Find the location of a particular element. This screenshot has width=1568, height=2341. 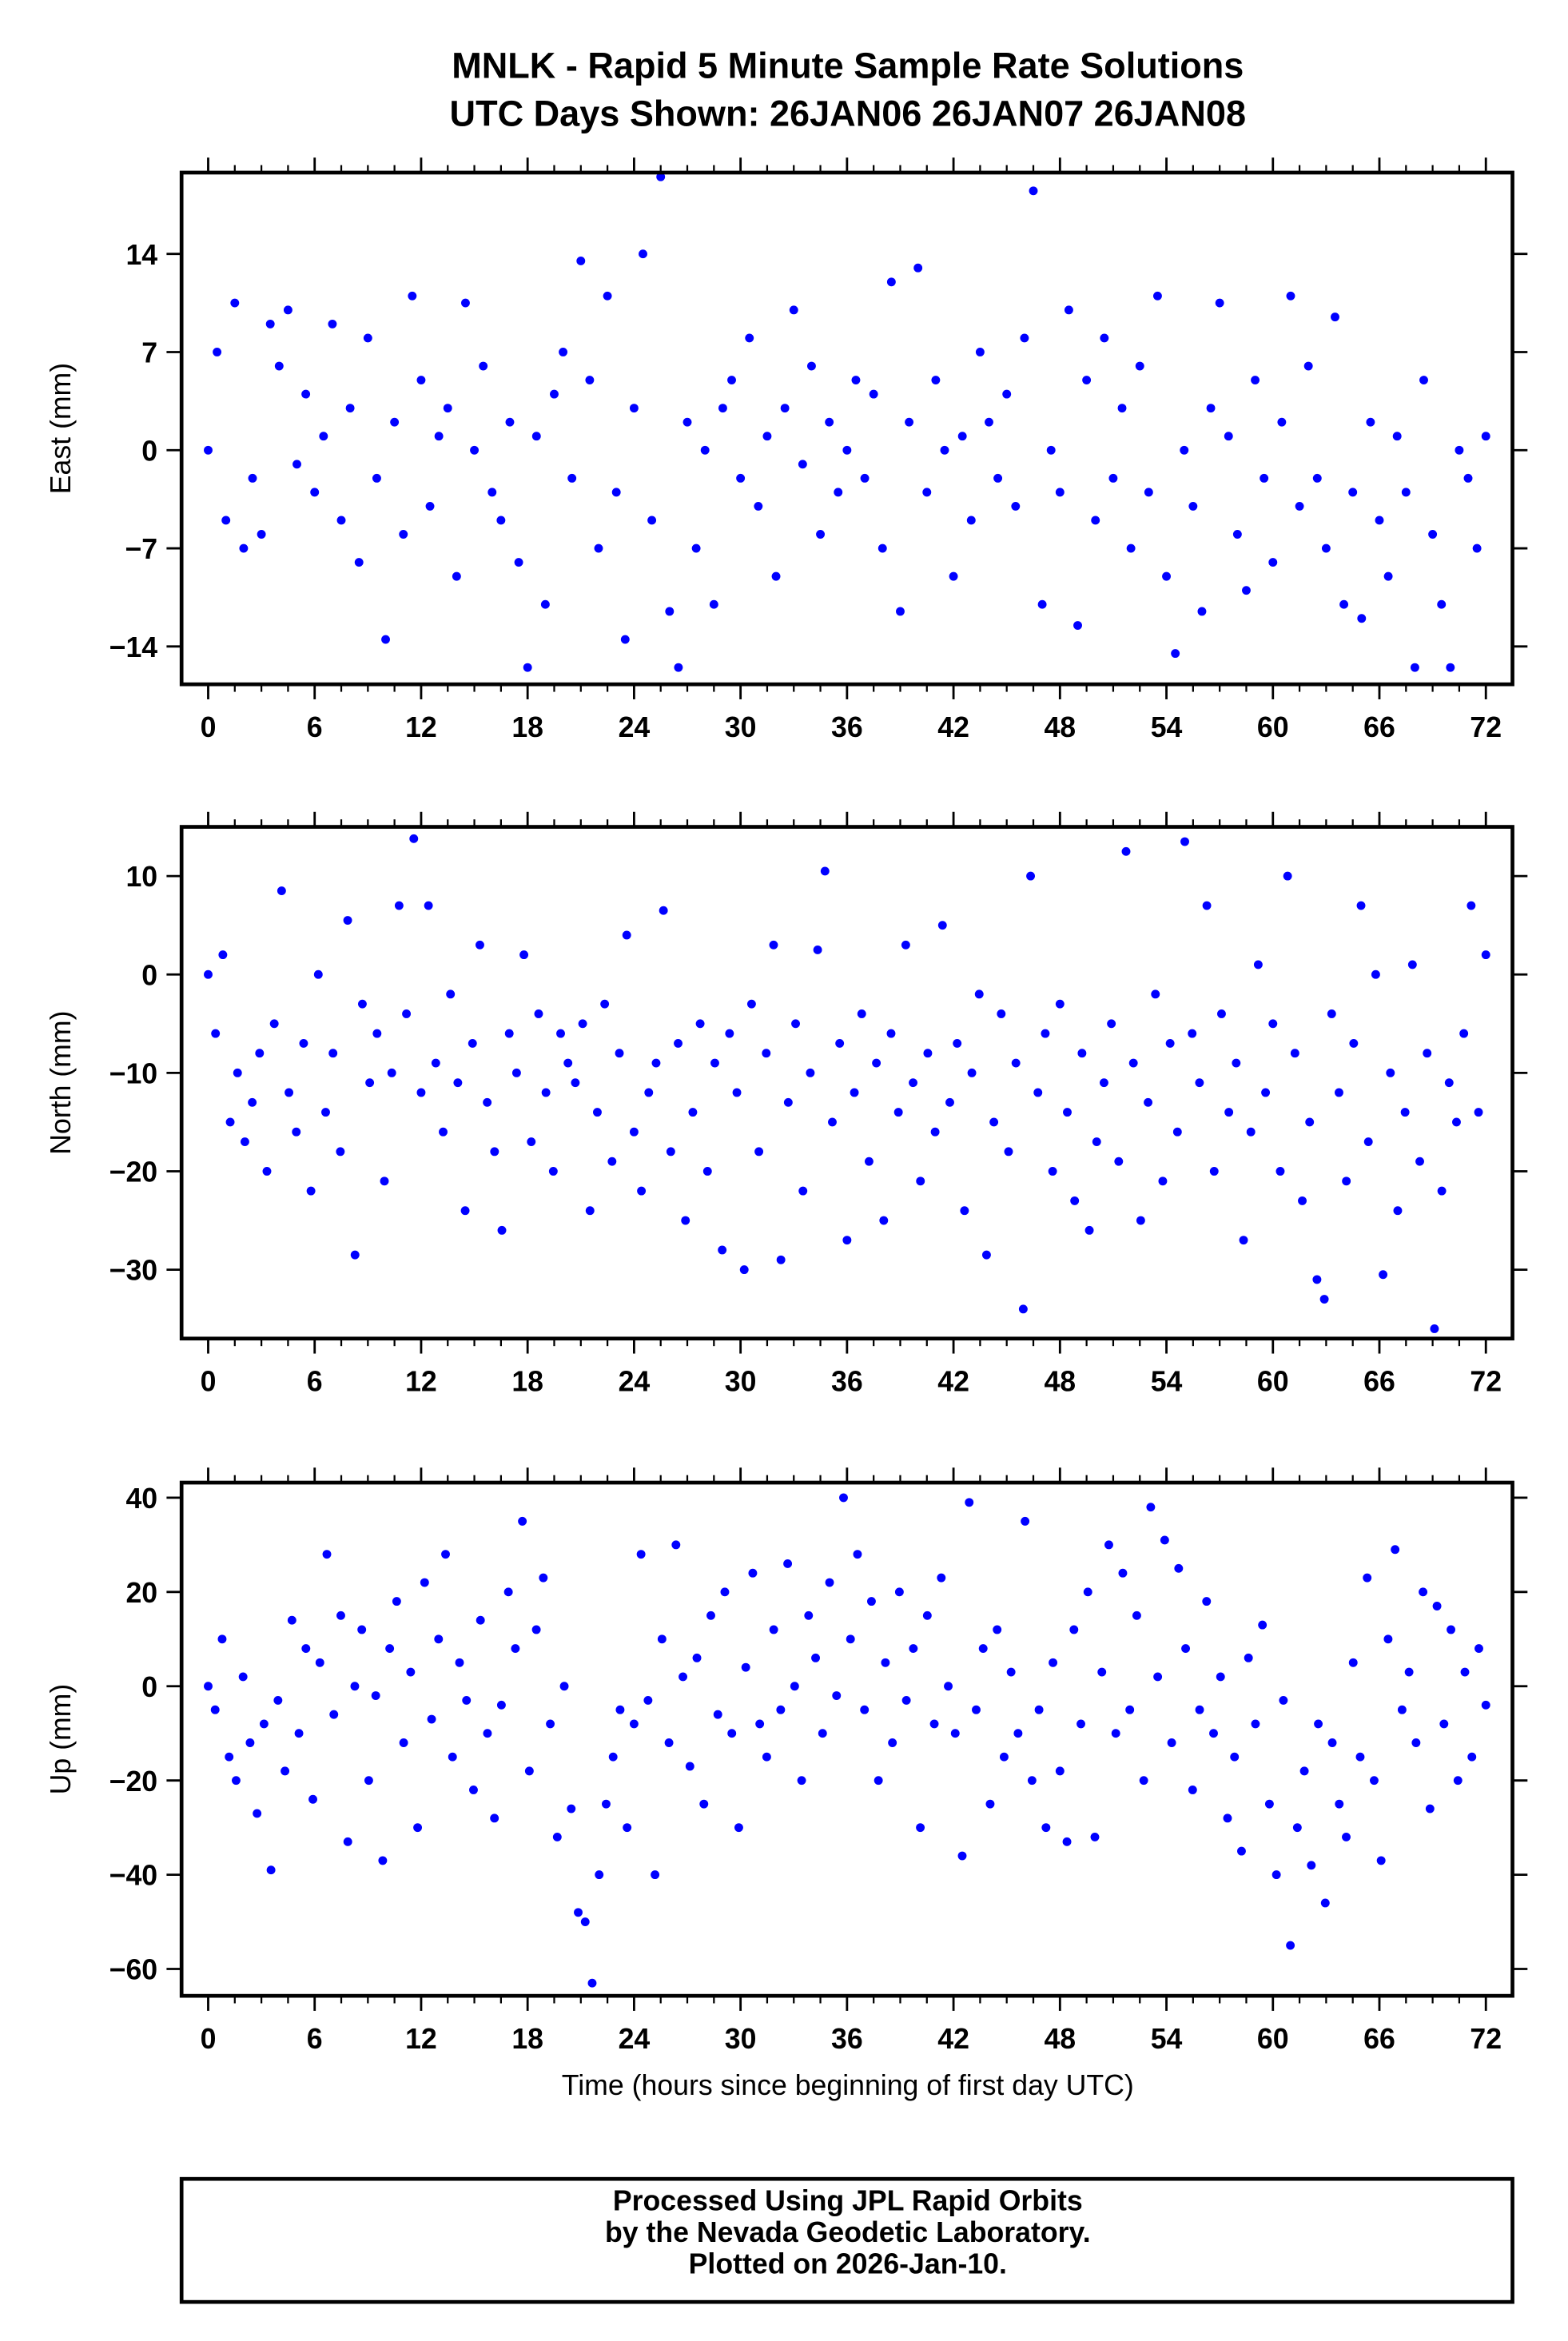

x-tick-label: 36 is located at coordinates (847, 727).